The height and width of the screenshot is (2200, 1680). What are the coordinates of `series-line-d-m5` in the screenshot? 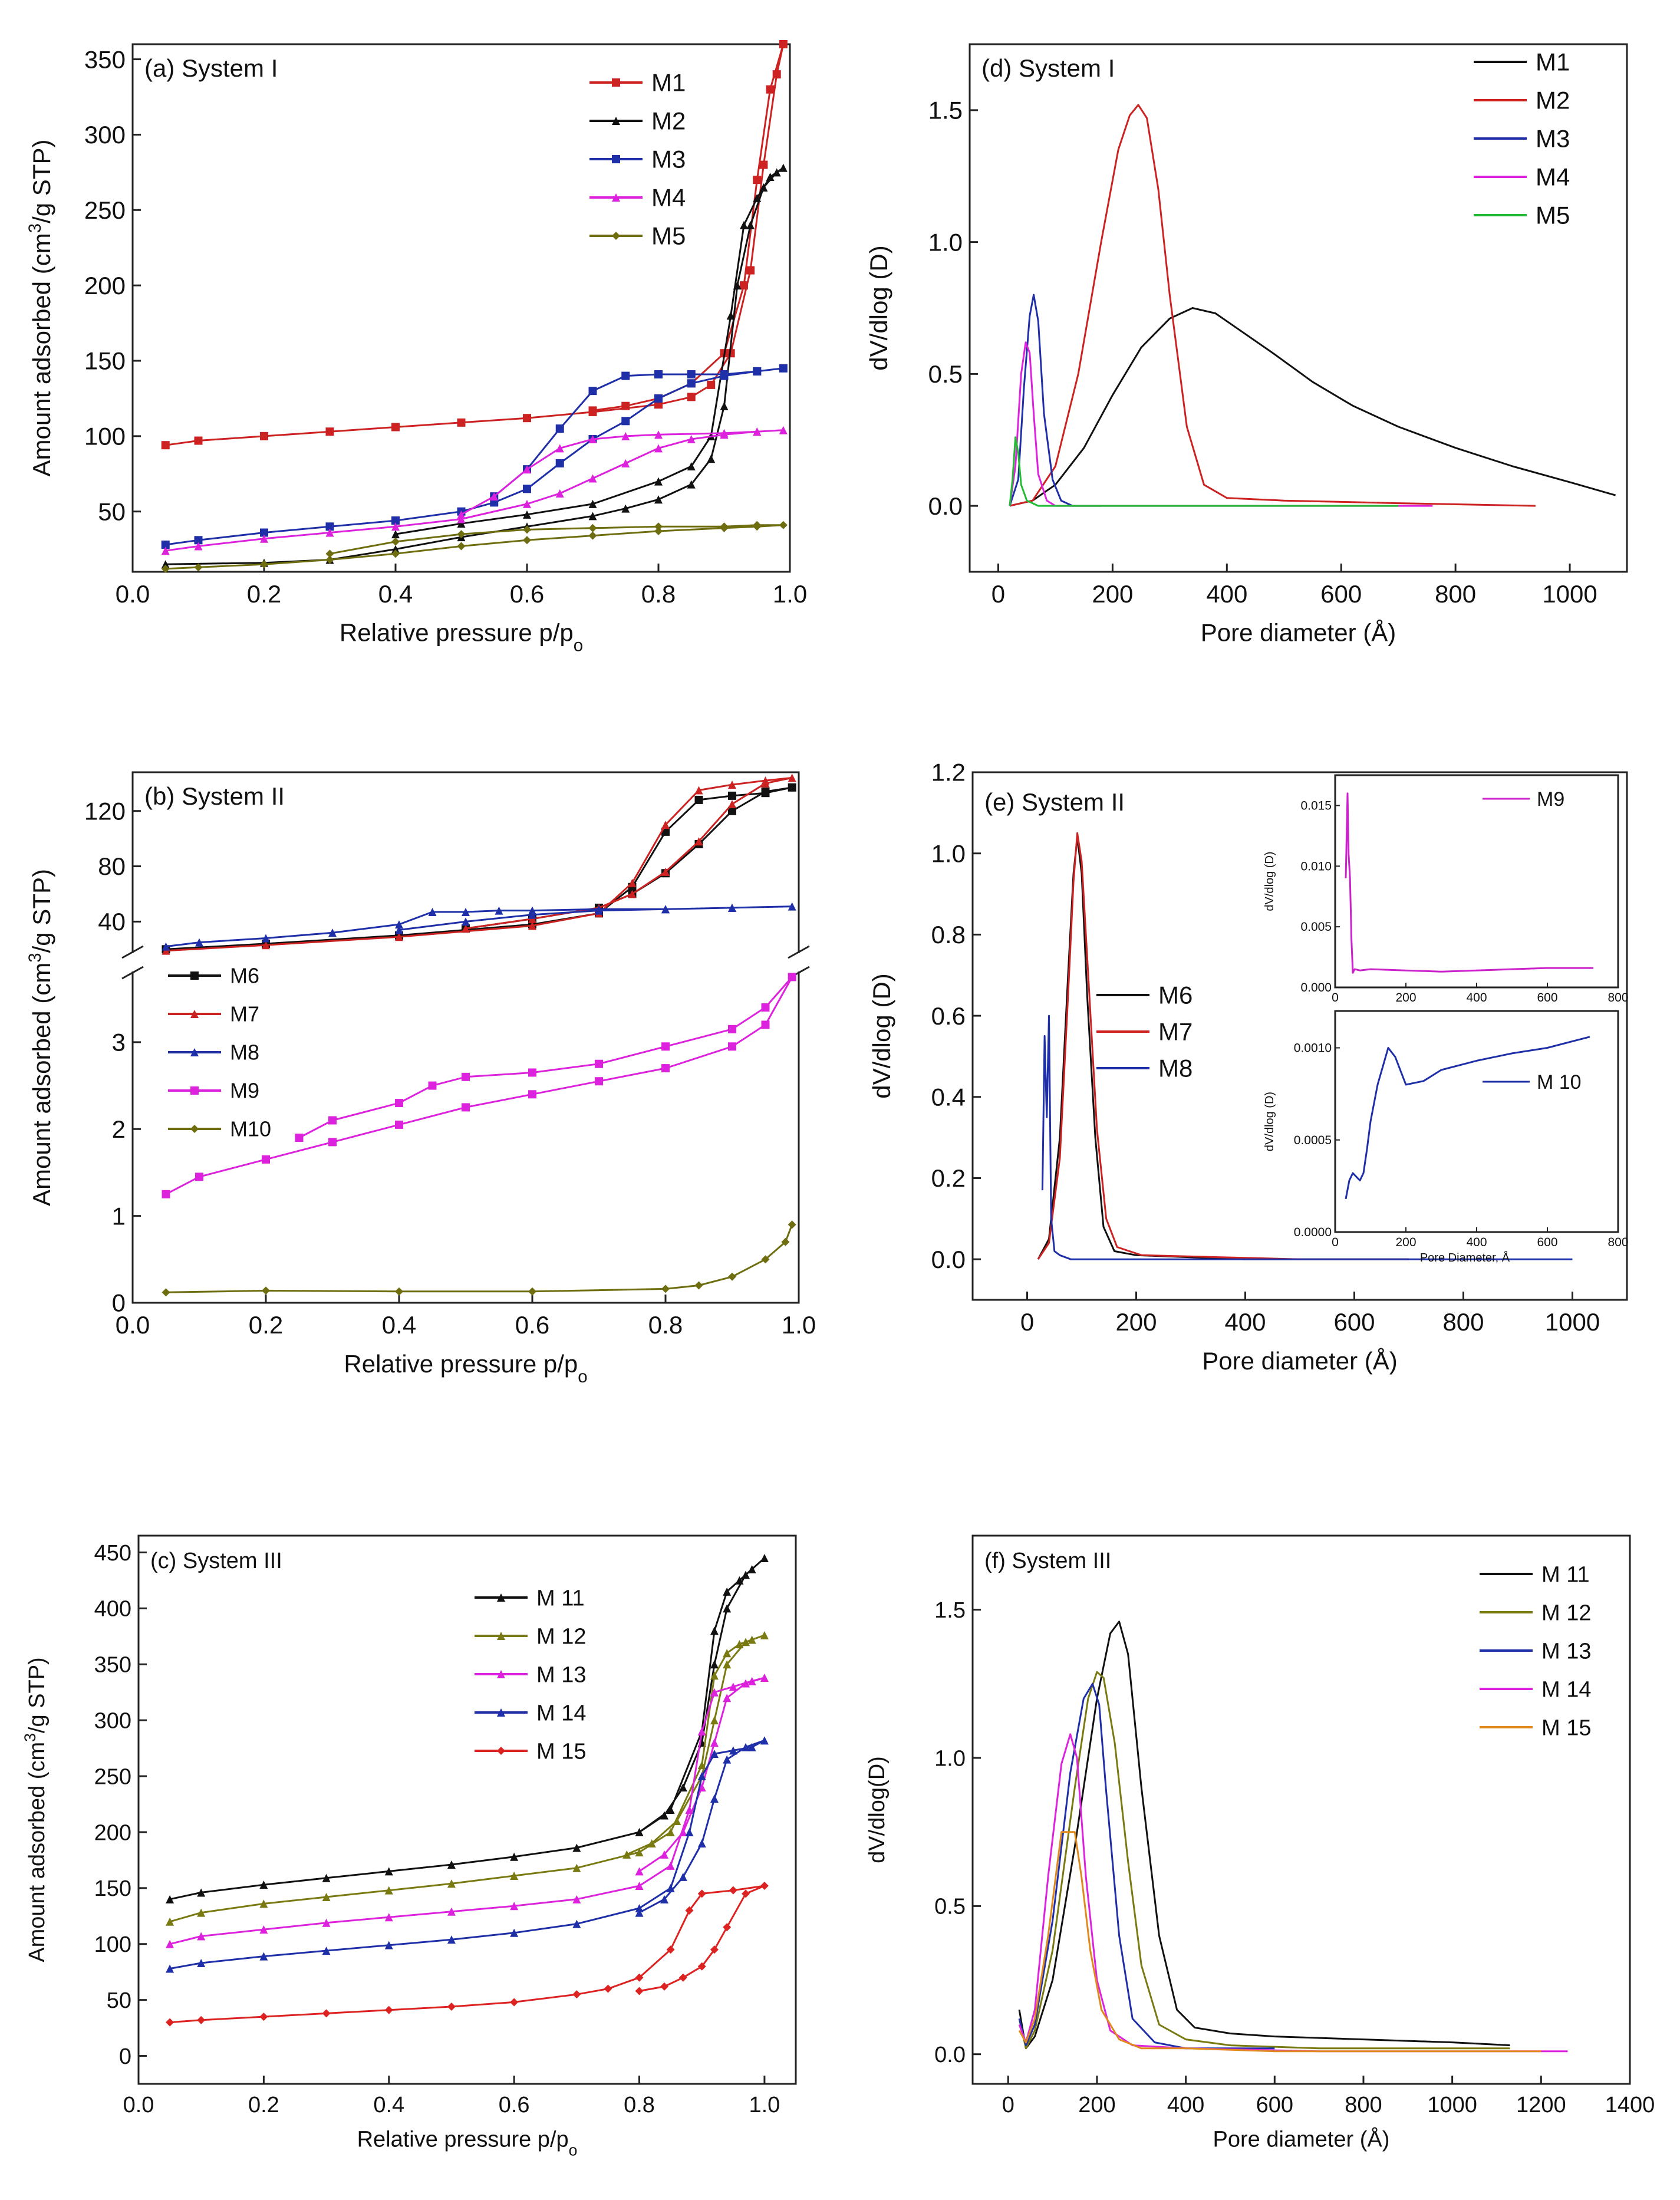 It's located at (1204, 471).